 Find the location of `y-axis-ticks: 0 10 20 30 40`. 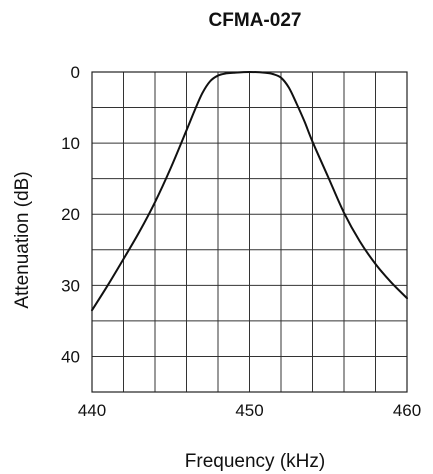

y-axis-ticks: 0 10 20 30 40 is located at coordinates (70, 214).